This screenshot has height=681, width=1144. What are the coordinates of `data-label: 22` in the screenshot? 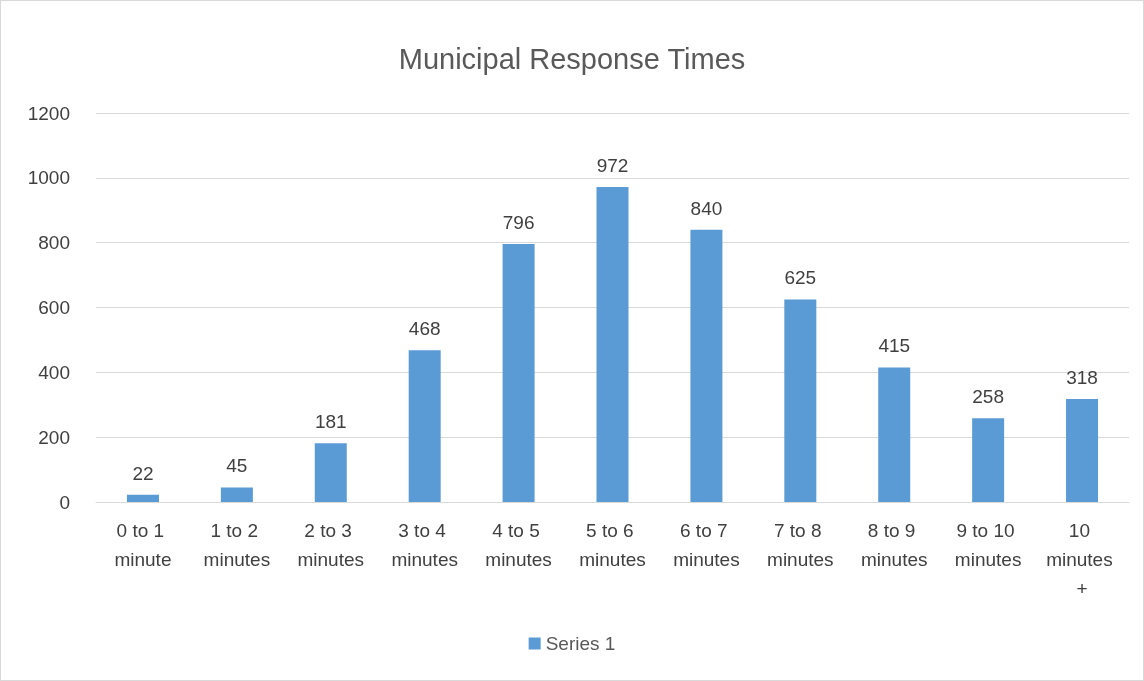 It's located at (143, 473).